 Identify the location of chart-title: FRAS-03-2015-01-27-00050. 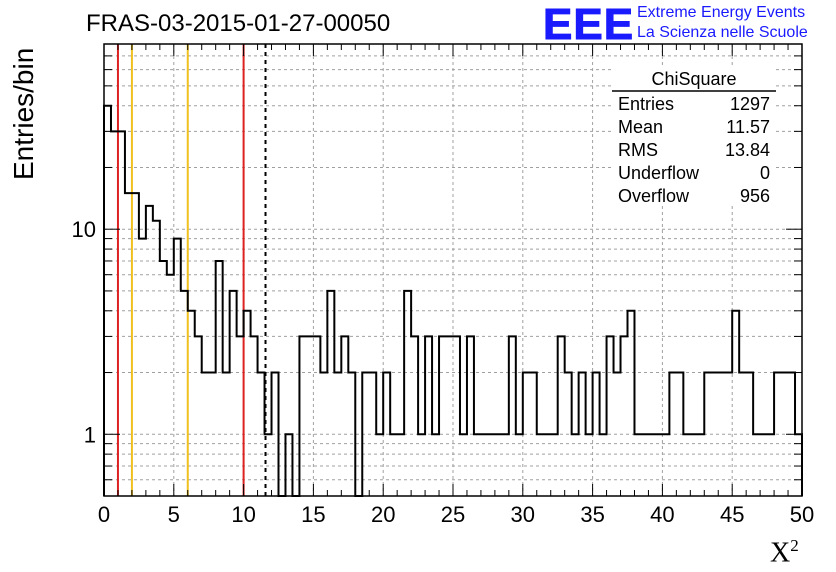
(238, 23).